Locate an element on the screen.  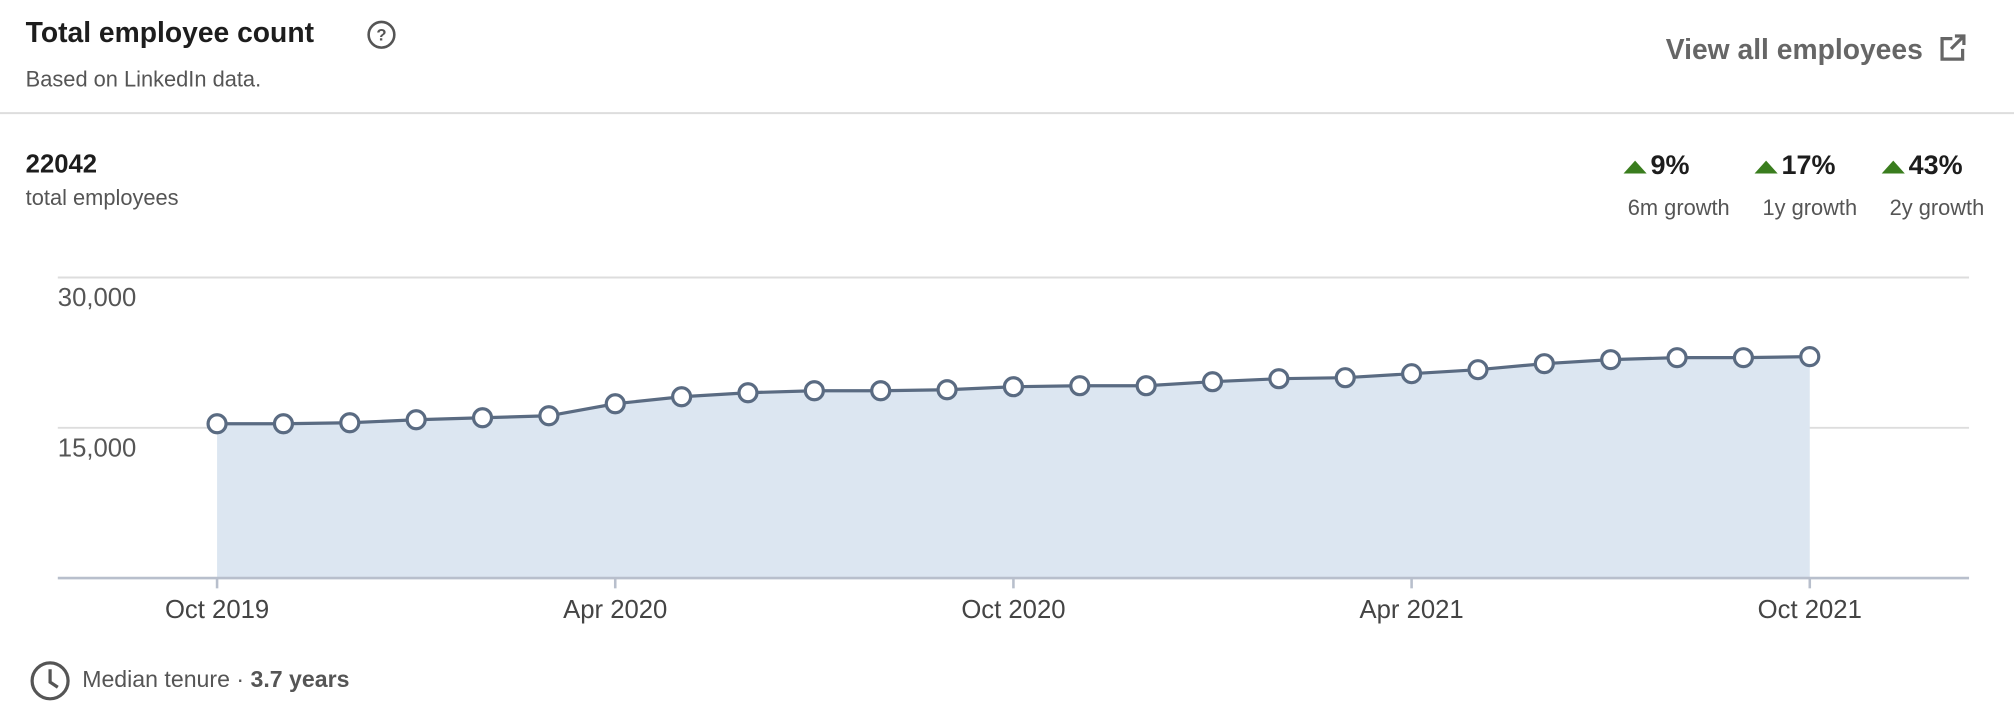
title: Total employee count is located at coordinates (170, 32).